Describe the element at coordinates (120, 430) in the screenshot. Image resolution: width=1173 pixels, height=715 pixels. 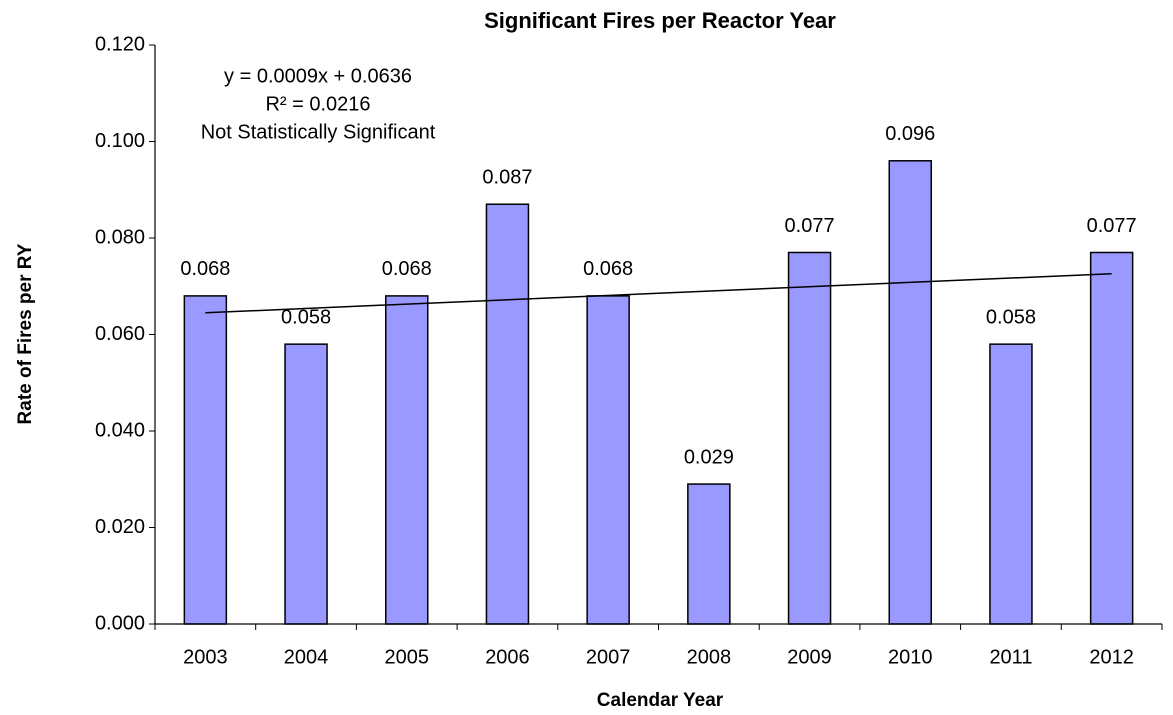
I see `y-tick-label: 0.040` at that location.